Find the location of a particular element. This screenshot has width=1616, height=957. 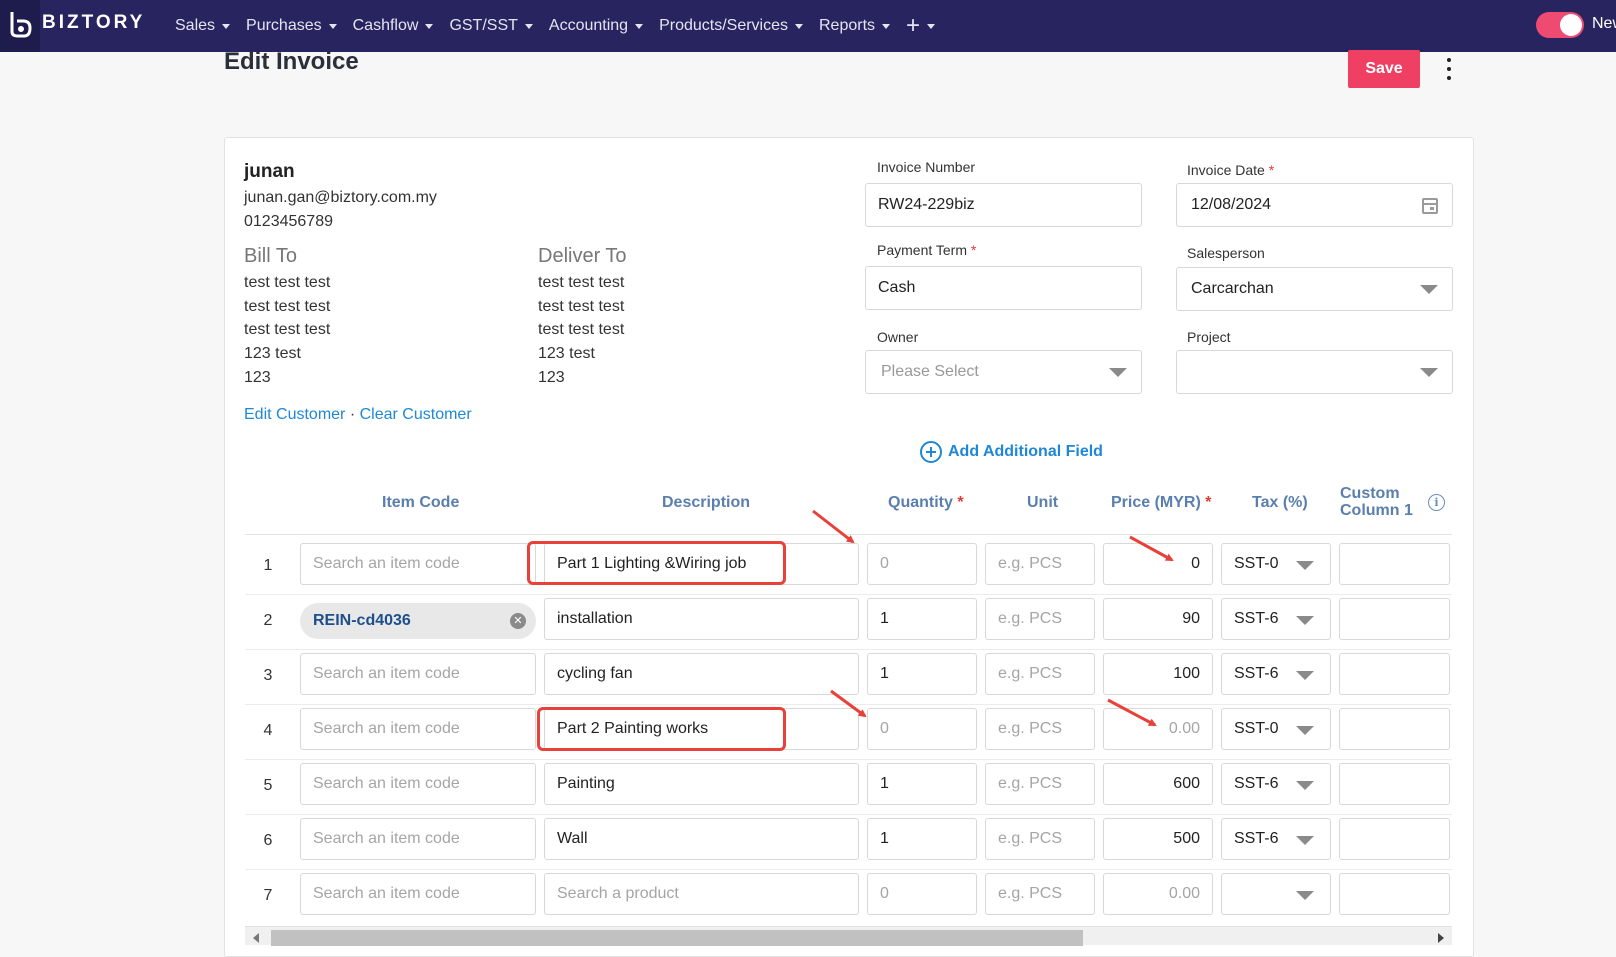

description-input: installation is located at coordinates (701, 619).